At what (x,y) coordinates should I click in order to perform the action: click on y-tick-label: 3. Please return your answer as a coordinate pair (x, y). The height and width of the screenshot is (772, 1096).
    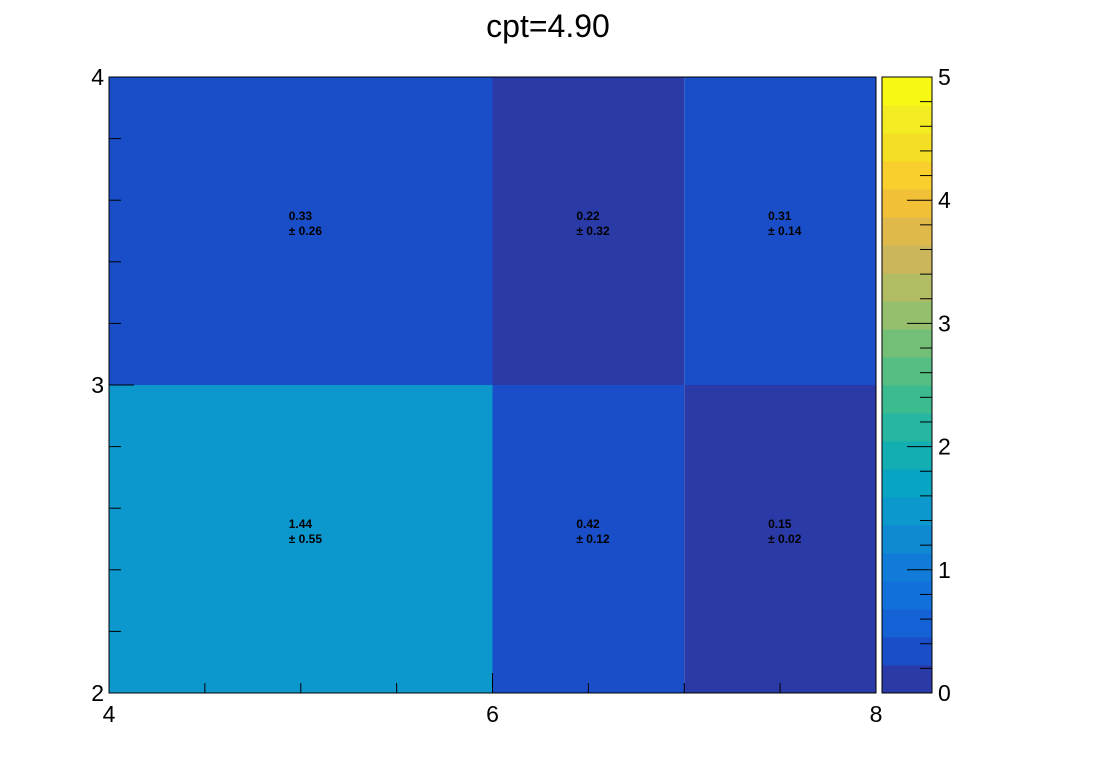
    Looking at the image, I should click on (97, 385).